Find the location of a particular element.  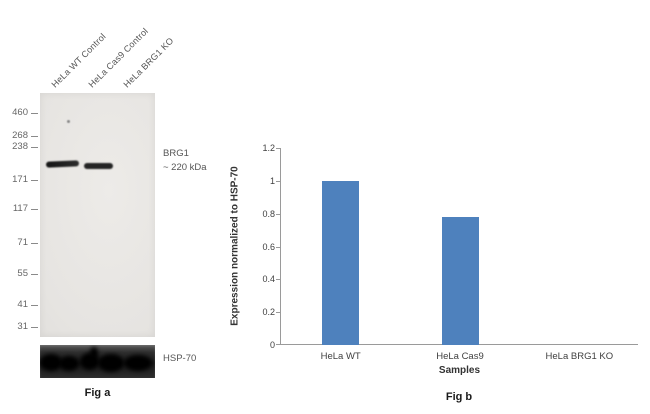

mw-marker-value: 238 is located at coordinates (20, 146).